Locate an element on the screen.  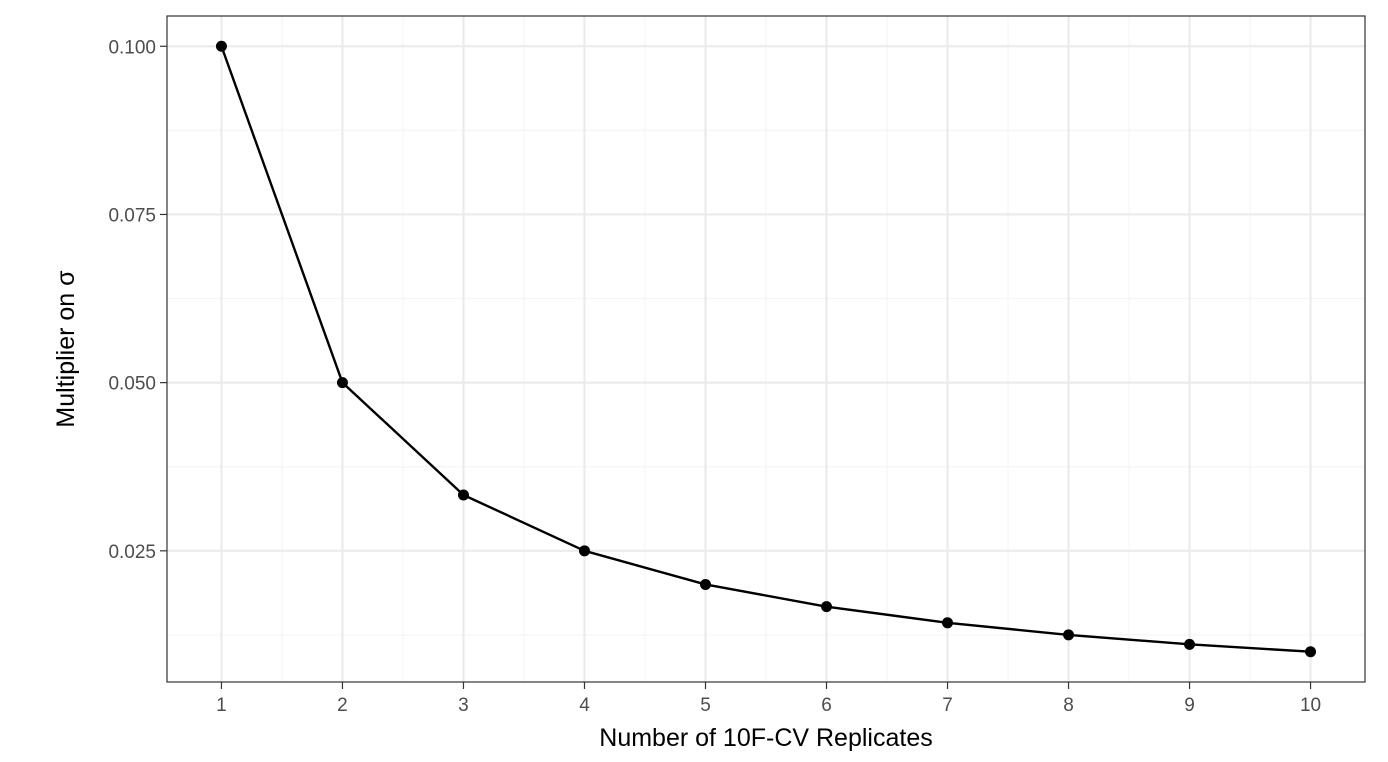
x-tick-label: 9 is located at coordinates (1189, 705).